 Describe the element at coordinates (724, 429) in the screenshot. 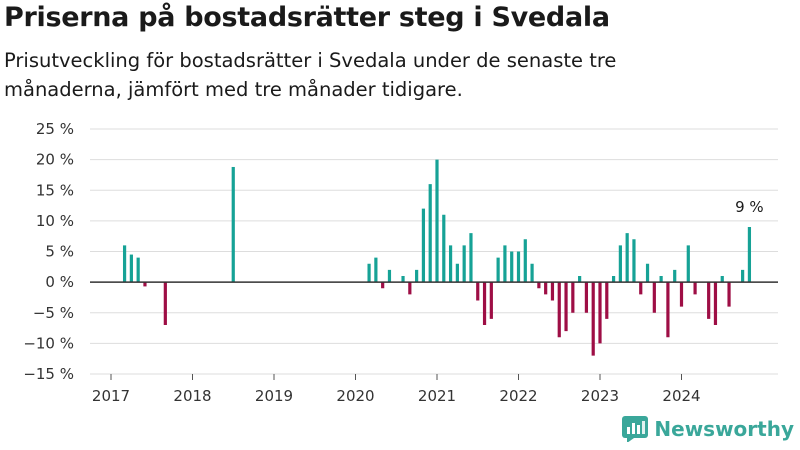

I see `brand-name: Newsworthy` at that location.